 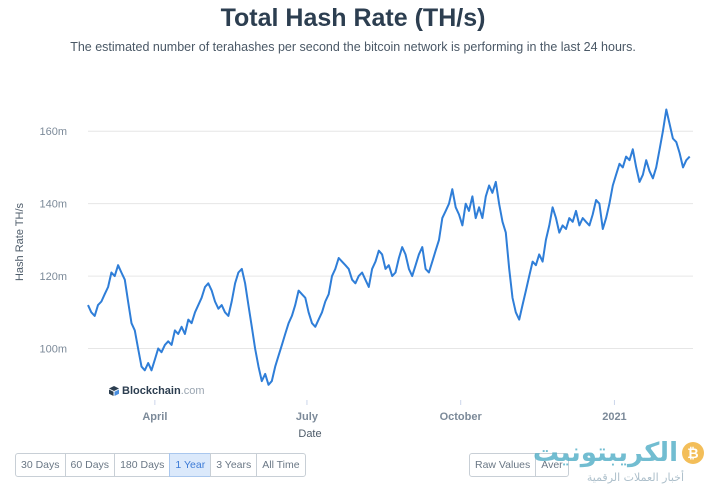 I want to click on y-axis-label: Hash Rate TH/s, so click(x=20, y=241).